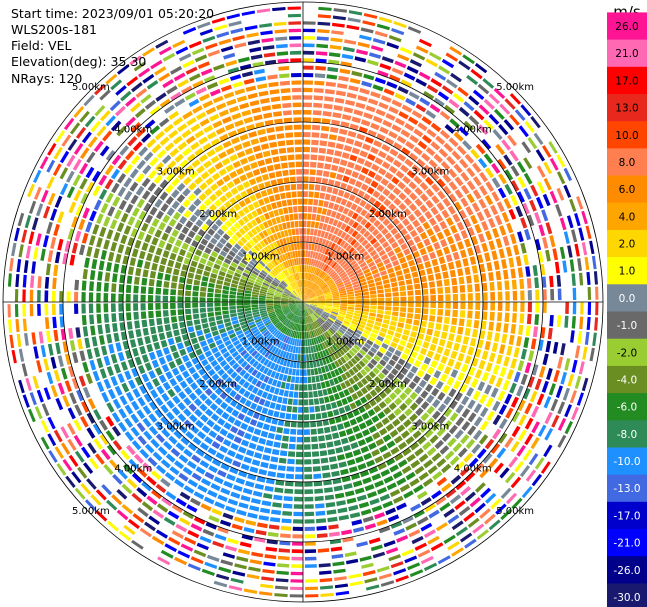  What do you see at coordinates (627, 595) in the screenshot?
I see `colorbar-swatch` at bounding box center [627, 595].